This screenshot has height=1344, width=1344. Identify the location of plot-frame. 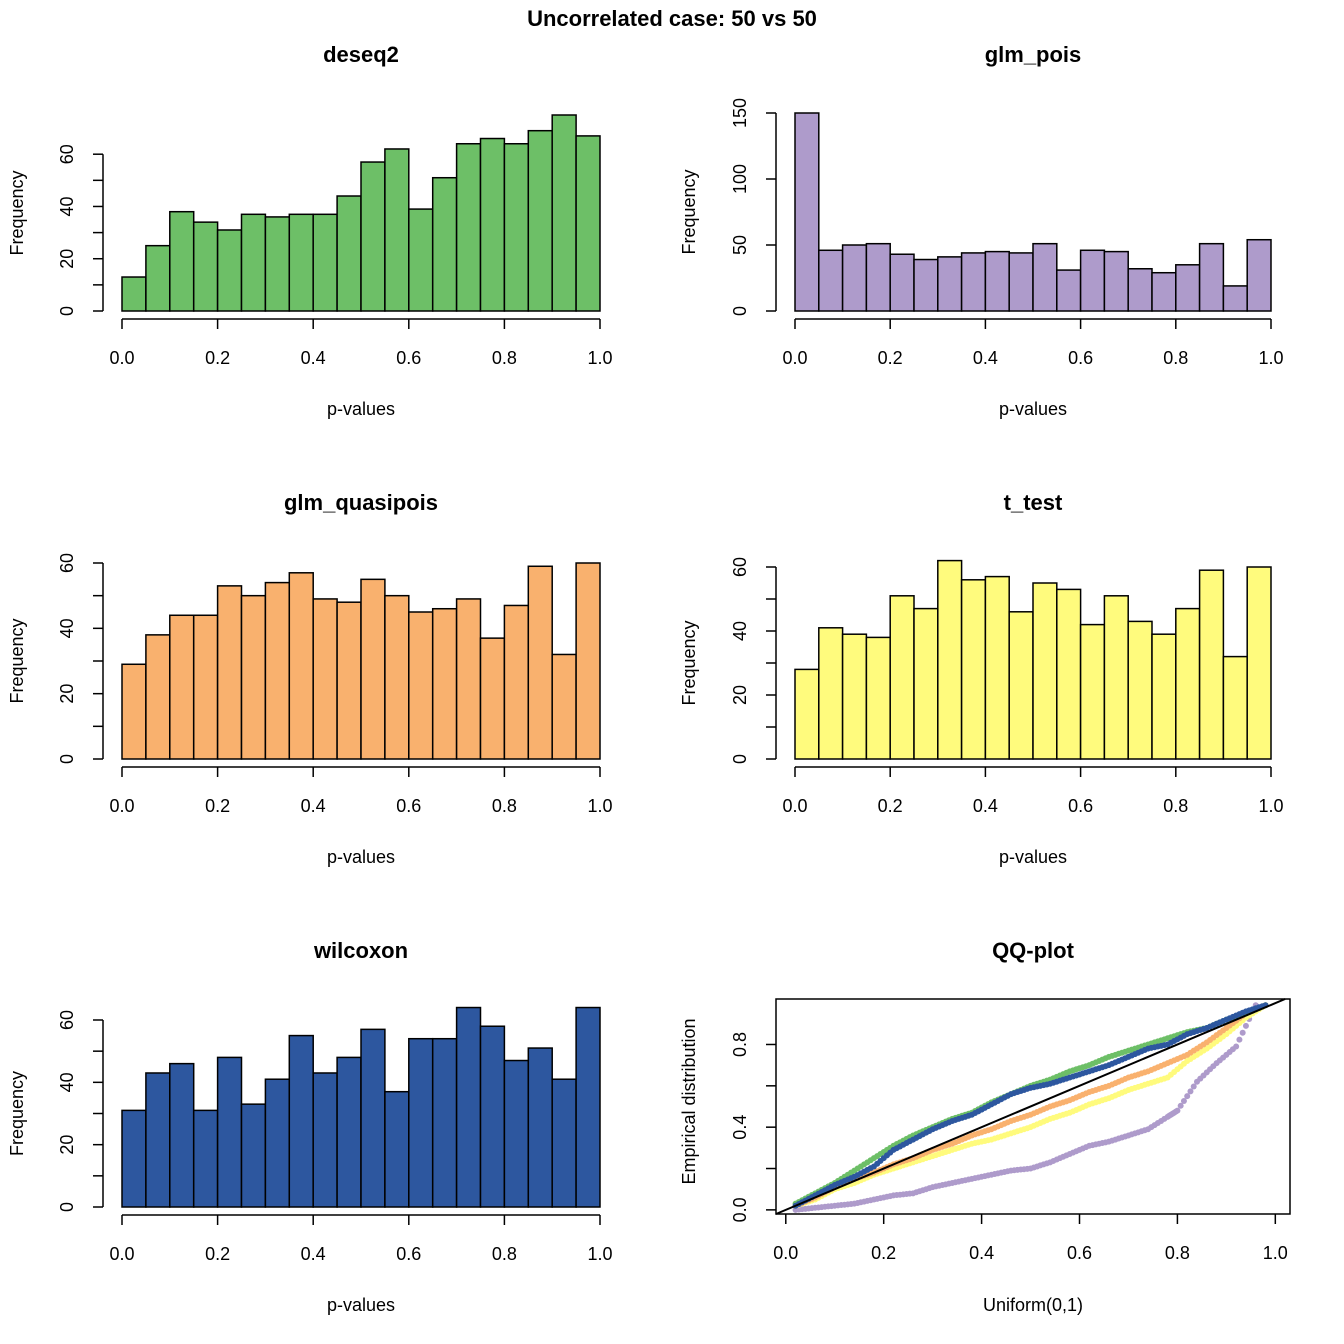
(1033, 1106).